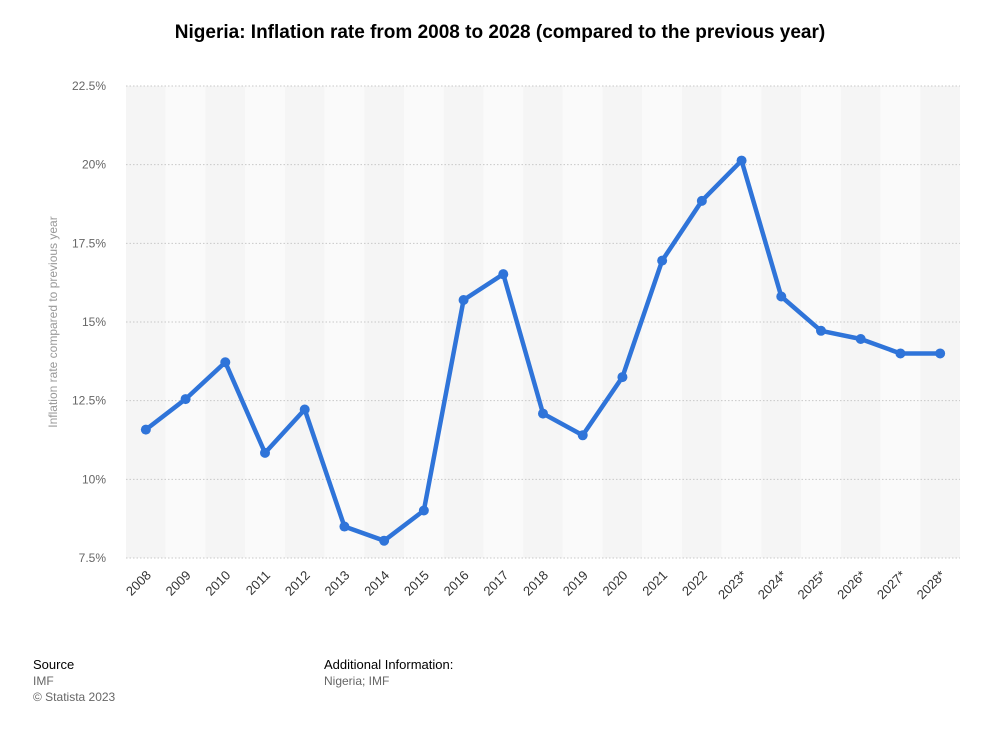 The image size is (1000, 743). Describe the element at coordinates (741, 160) in the screenshot. I see `data-point-2023*` at that location.